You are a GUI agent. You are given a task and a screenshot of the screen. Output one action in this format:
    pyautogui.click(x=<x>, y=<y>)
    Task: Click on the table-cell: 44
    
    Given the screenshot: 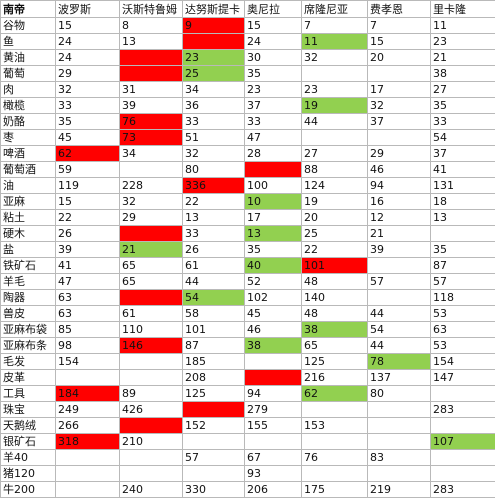 What is the action you would take?
    pyautogui.click(x=399, y=345)
    